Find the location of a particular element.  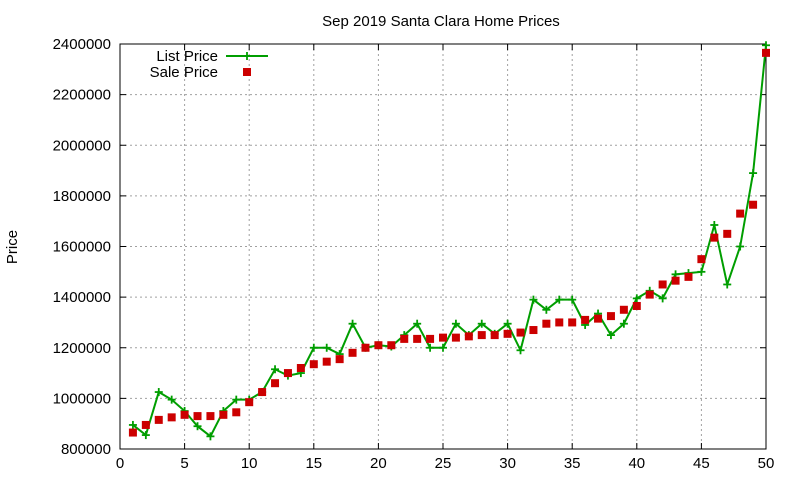

y-tick-label: 2000000 is located at coordinates (82, 145).